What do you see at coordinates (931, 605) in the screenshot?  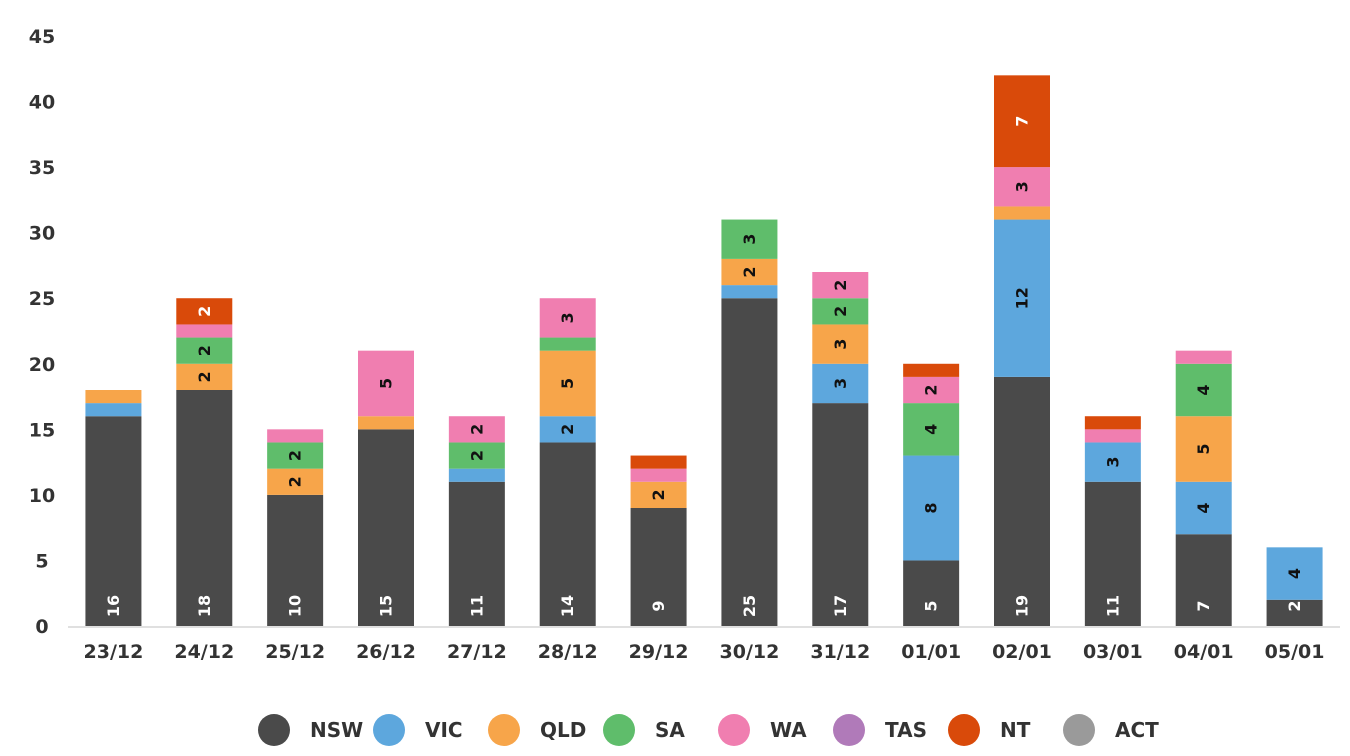 I see `data-label-nsw: 5` at bounding box center [931, 605].